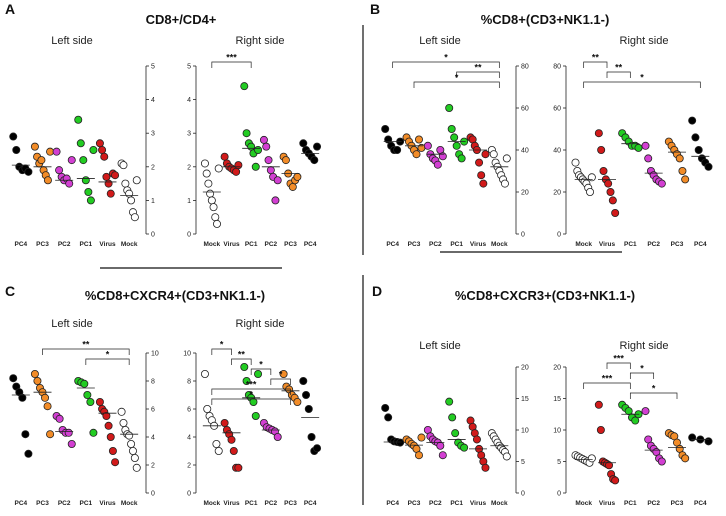 Image resolution: width=726 pixels, height=516 pixels. What do you see at coordinates (525, 193) in the screenshot?
I see `y-tick-label: 20` at bounding box center [525, 193].